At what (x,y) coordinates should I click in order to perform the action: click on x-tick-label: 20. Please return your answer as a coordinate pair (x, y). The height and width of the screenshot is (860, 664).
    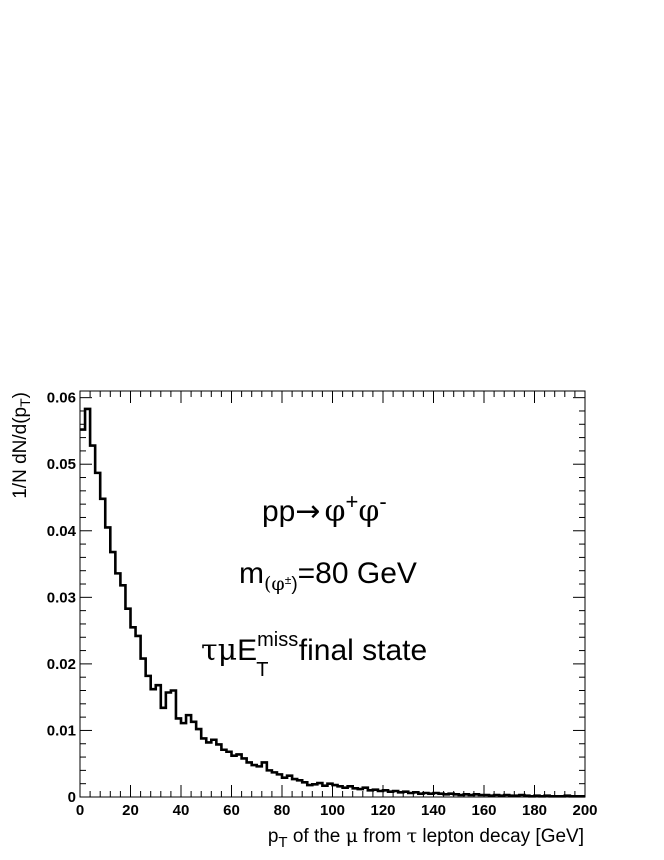
    Looking at the image, I should click on (130, 810).